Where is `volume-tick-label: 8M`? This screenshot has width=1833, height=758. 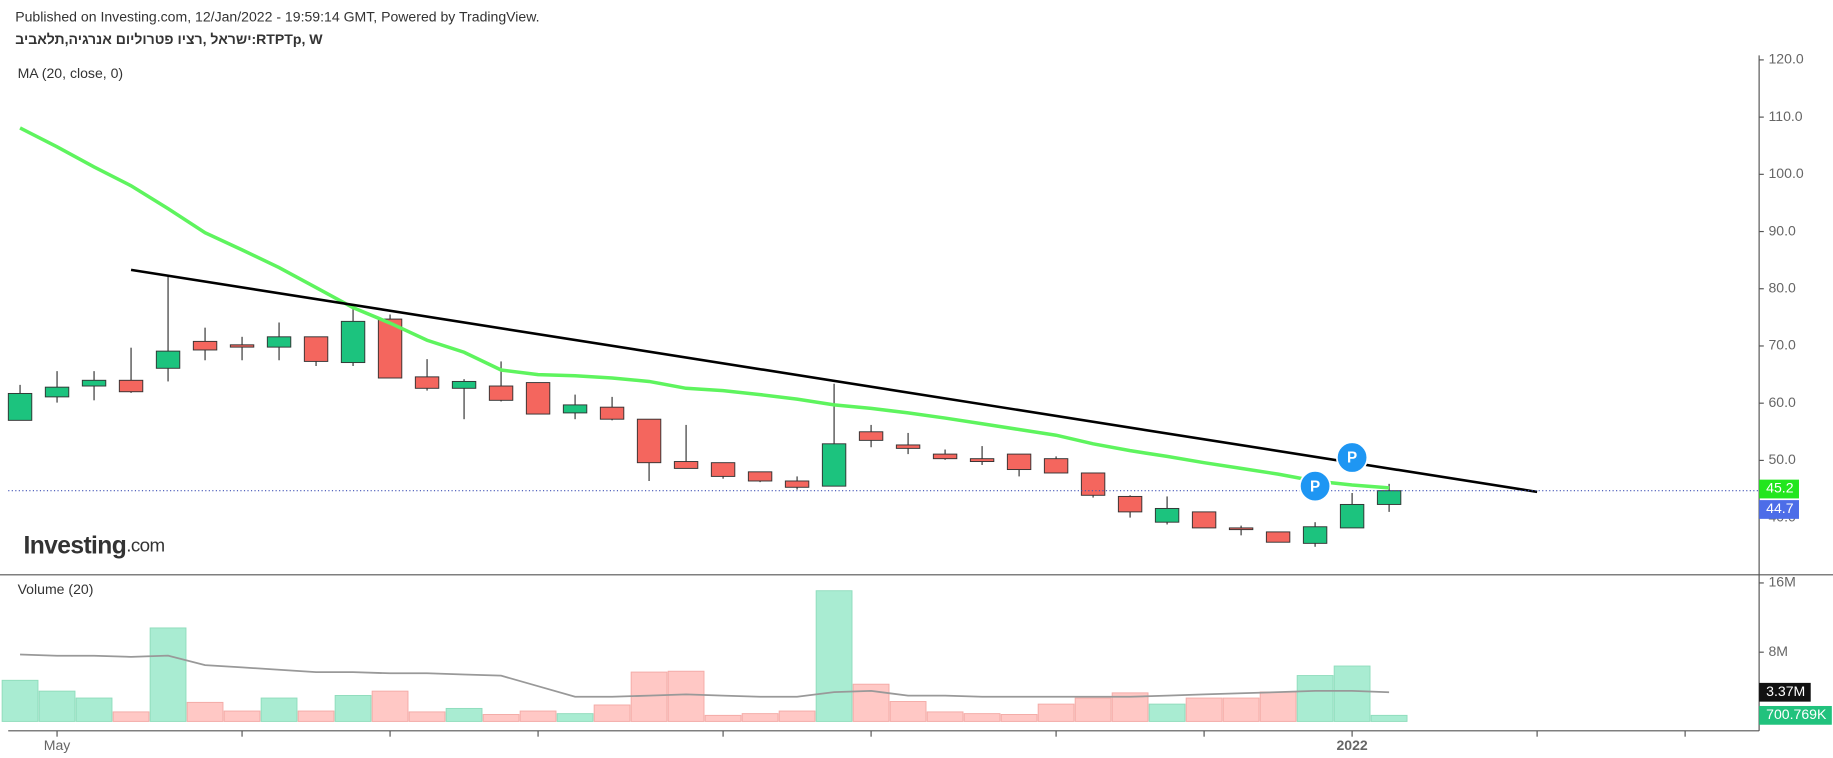
volume-tick-label: 8M is located at coordinates (1778, 651).